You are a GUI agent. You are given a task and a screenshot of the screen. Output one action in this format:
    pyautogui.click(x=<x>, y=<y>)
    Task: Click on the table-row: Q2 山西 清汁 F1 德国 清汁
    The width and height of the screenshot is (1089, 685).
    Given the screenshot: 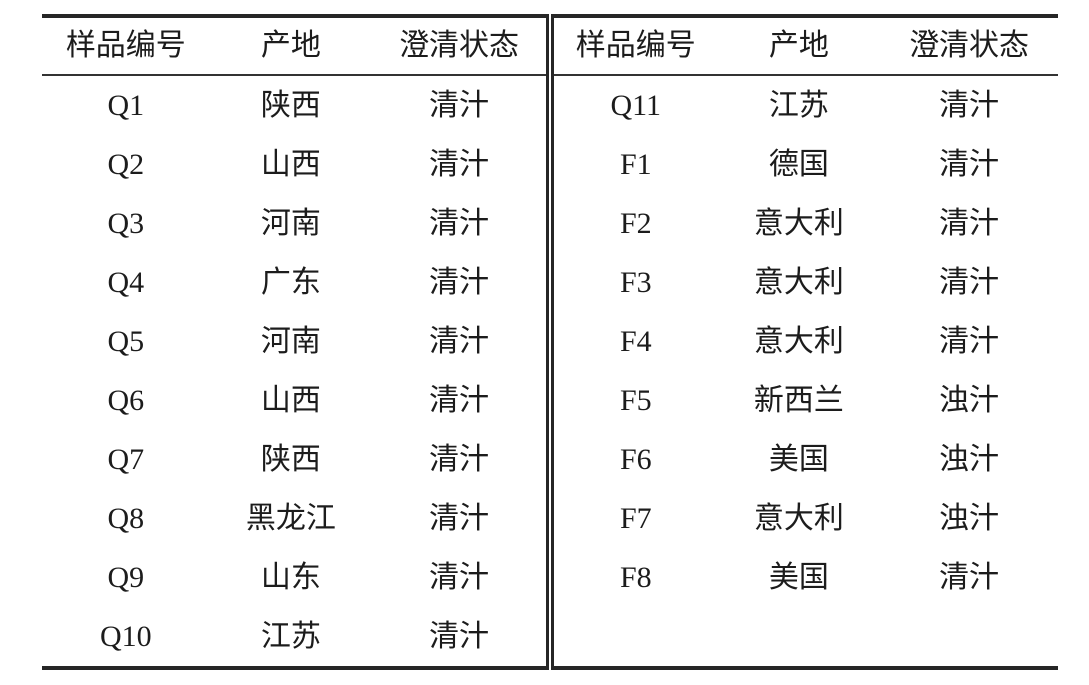 What is the action you would take?
    pyautogui.click(x=550, y=164)
    